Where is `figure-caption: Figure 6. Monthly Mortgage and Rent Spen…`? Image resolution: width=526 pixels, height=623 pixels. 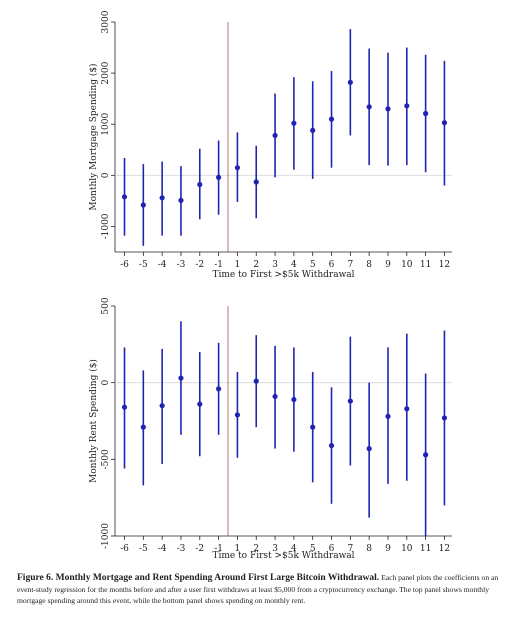 figure-caption: Figure 6. Monthly Mortgage and Rent Spen… is located at coordinates (267, 589).